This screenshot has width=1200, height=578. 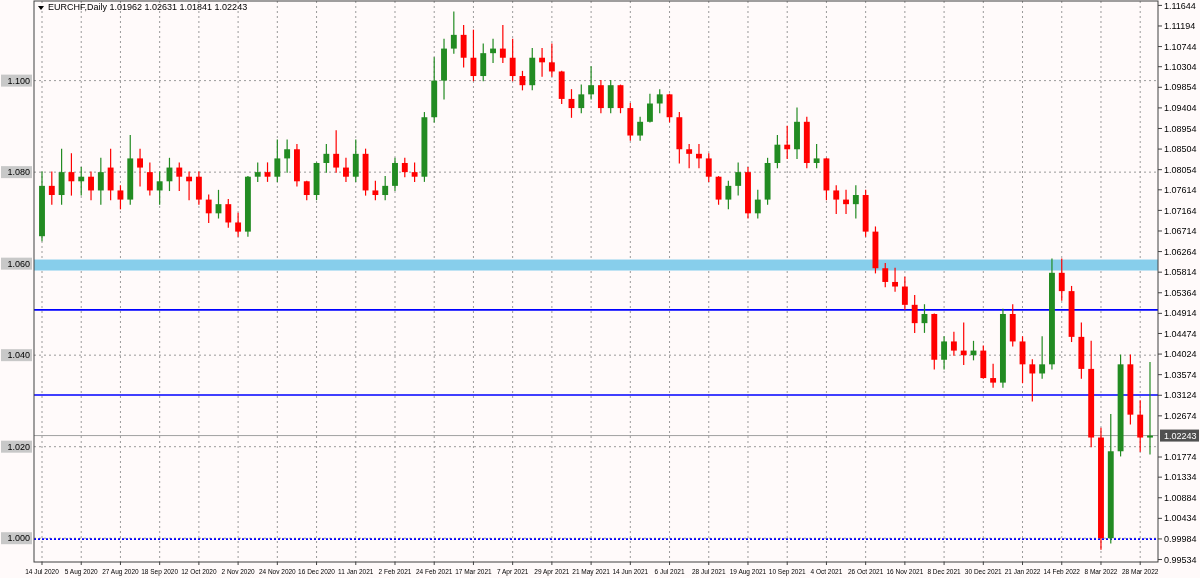 I want to click on y2-tick-label: 1.01334, so click(x=1180, y=477).